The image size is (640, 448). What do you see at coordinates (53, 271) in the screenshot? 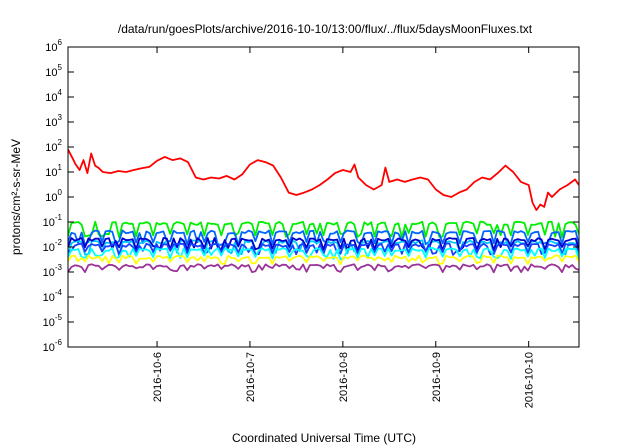
I see `y-tick-label: 10⁻³` at bounding box center [53, 271].